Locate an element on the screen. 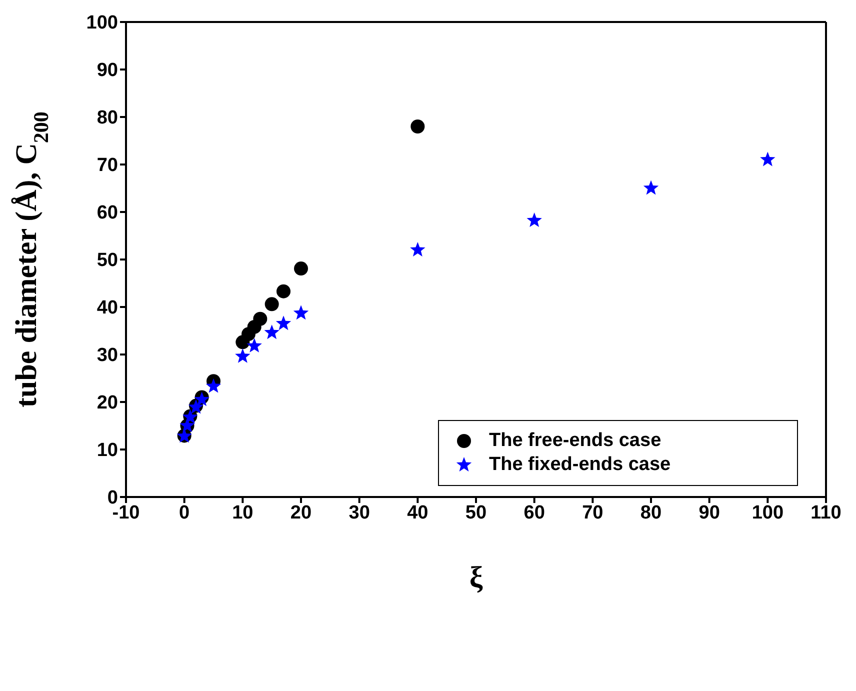 Image resolution: width=856 pixels, height=691 pixels. y-tick-label: 50 is located at coordinates (107, 261).